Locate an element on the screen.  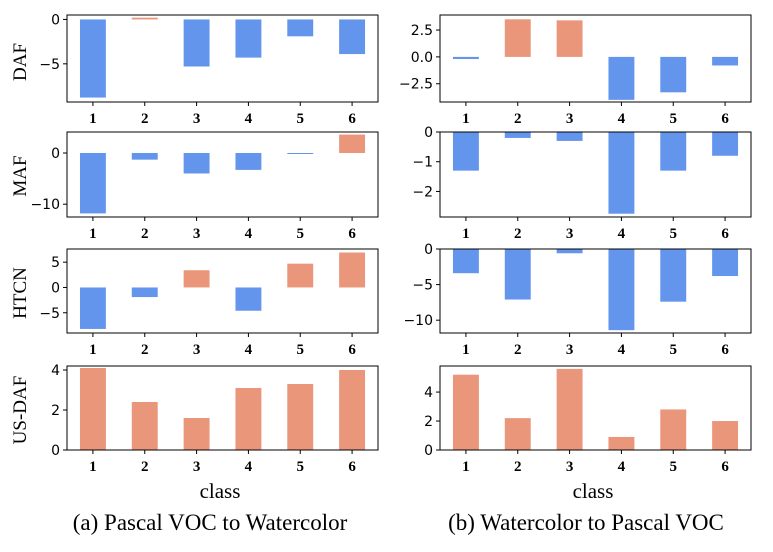
panel-7: 1 2 3 4 5 6 4 2 0 is located at coordinates (215, 419).